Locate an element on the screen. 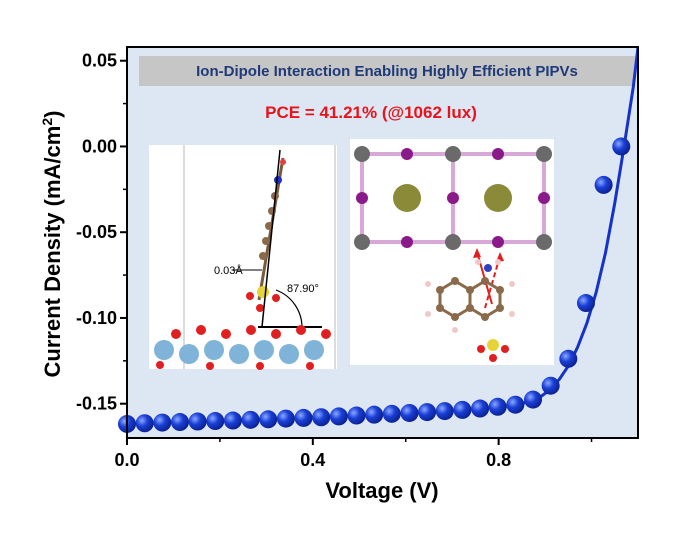 This screenshot has width=688, height=534. x-axis-title: Voltage (V) is located at coordinates (381, 490).